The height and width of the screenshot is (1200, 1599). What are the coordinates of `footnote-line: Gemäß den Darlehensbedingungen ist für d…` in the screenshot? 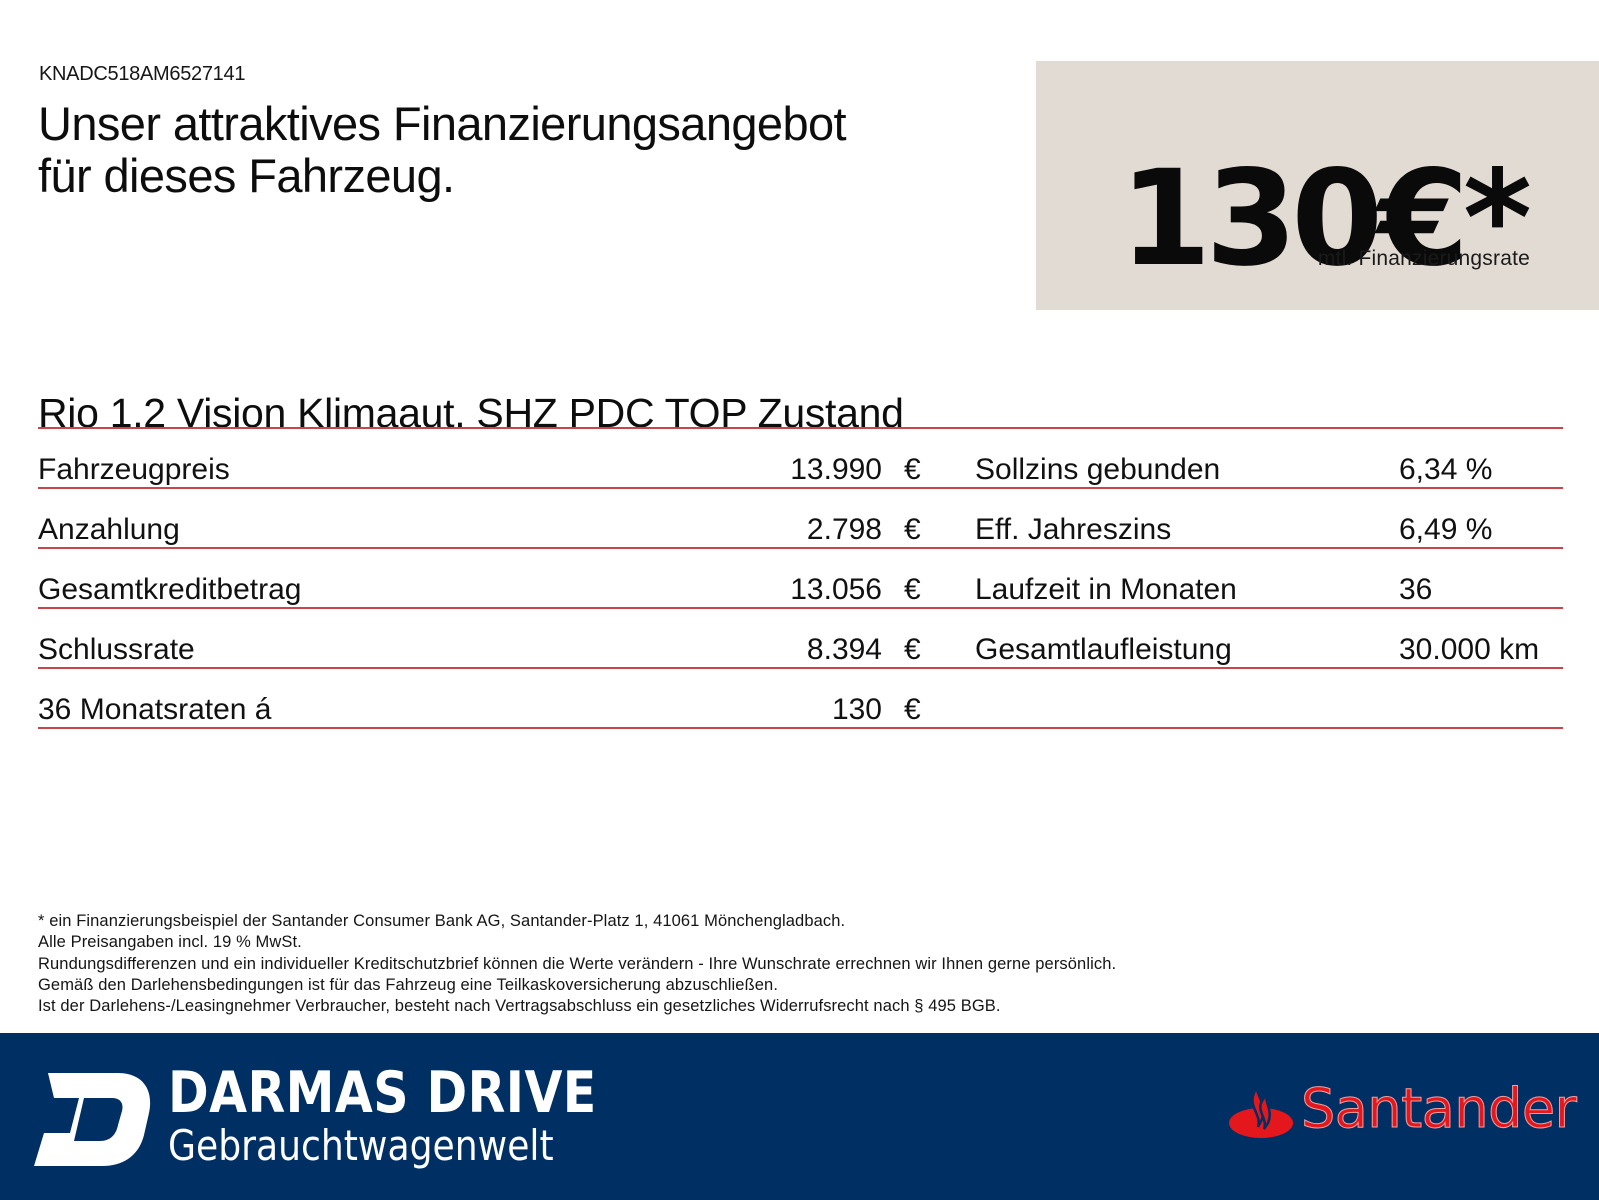 It's located at (408, 984).